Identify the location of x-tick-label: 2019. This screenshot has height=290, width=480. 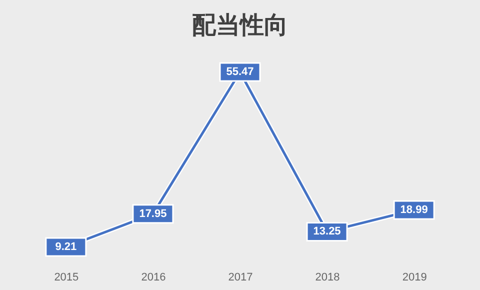
(414, 278).